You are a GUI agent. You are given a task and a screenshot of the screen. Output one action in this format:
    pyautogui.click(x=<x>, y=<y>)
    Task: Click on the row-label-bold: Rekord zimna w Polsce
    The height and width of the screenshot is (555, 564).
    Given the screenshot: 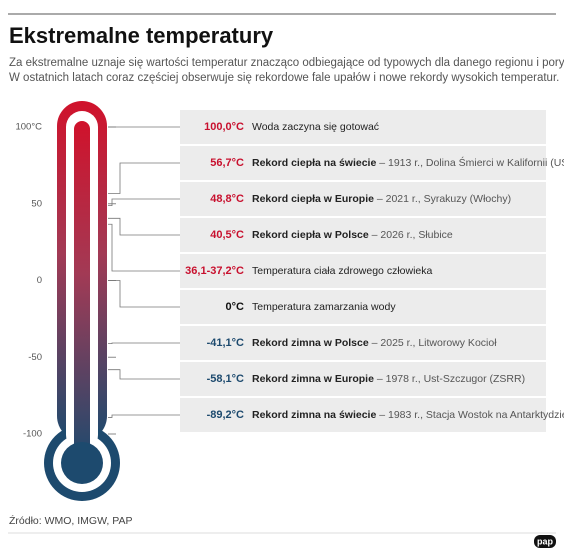 What is the action you would take?
    pyautogui.click(x=310, y=343)
    